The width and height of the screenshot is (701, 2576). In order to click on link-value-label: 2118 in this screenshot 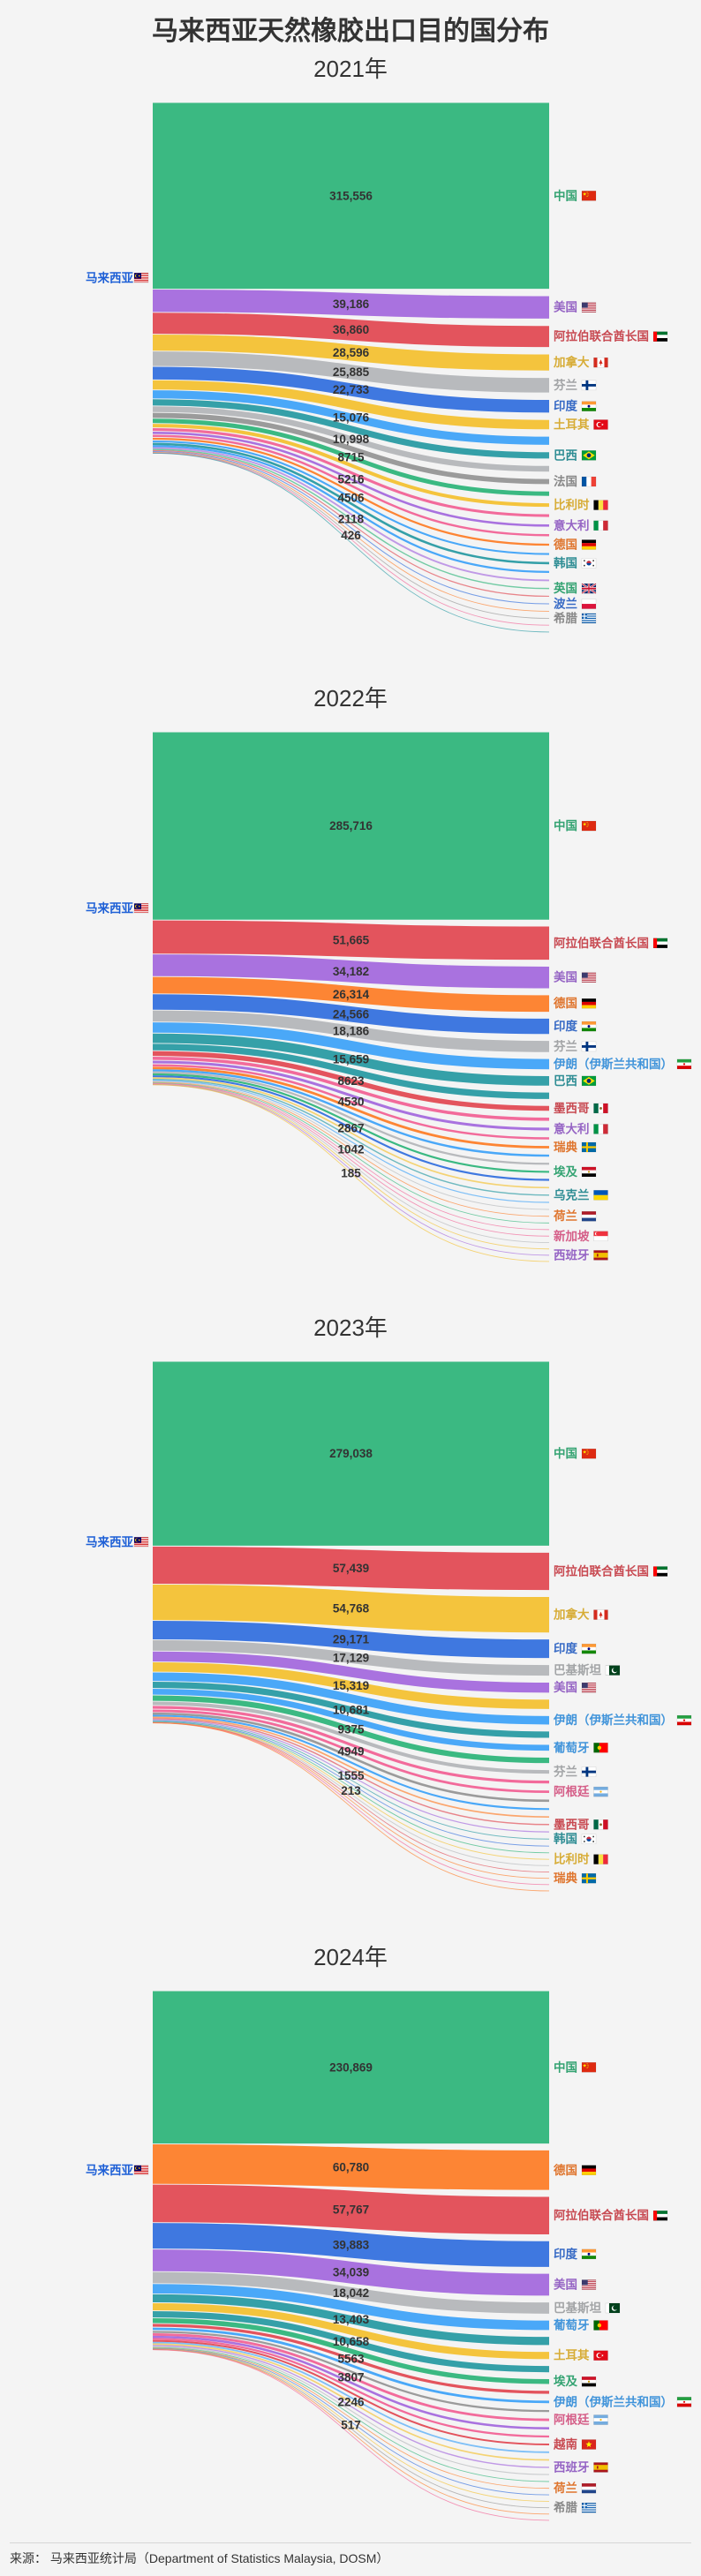, I will do `click(351, 519)`.